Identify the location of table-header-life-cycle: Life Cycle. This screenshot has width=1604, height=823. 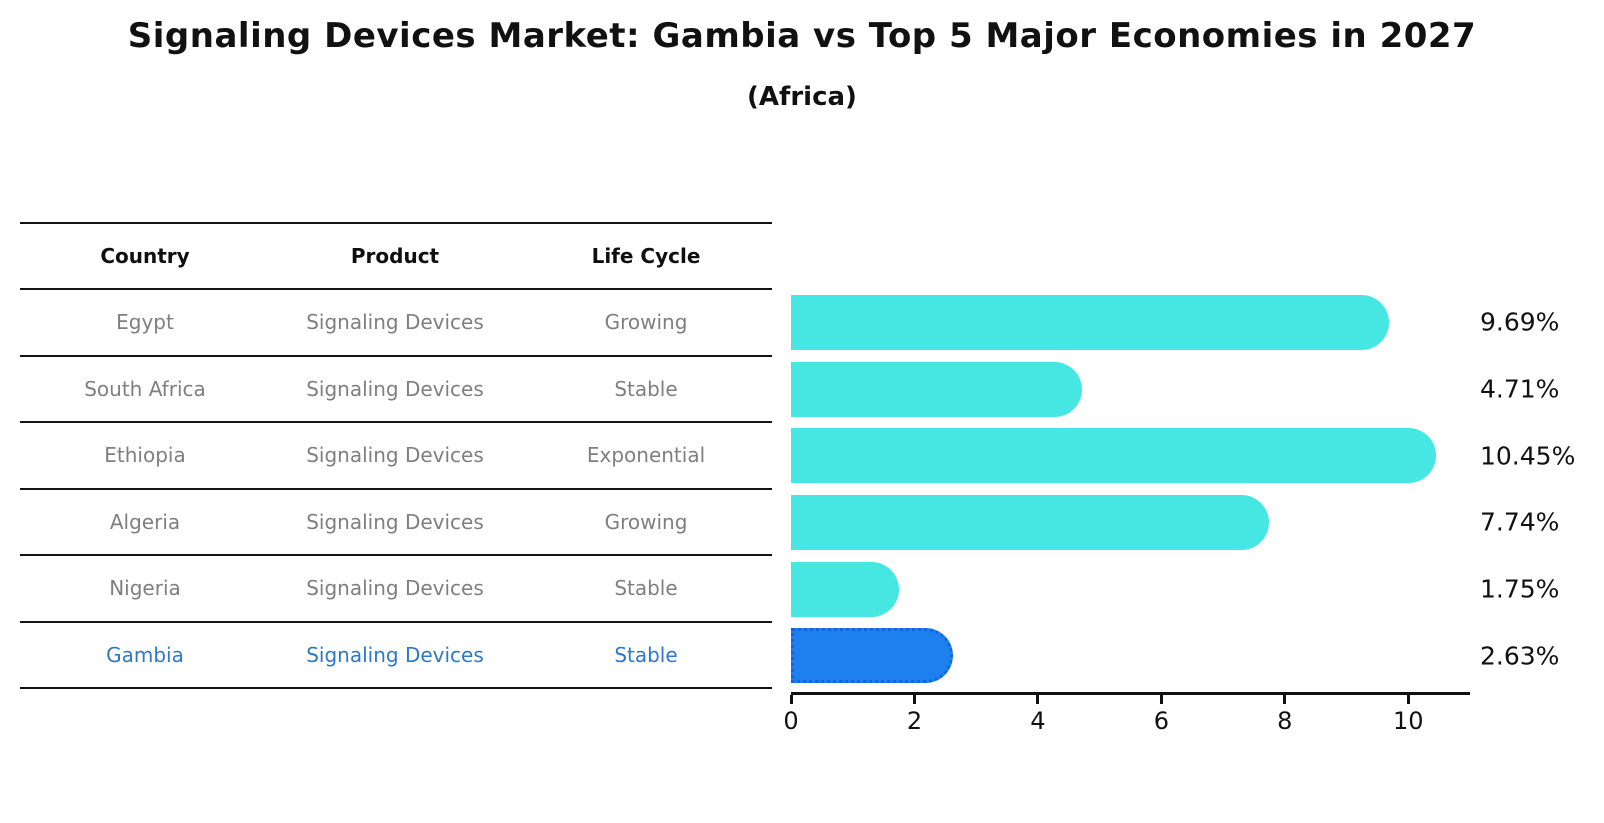
(646, 256).